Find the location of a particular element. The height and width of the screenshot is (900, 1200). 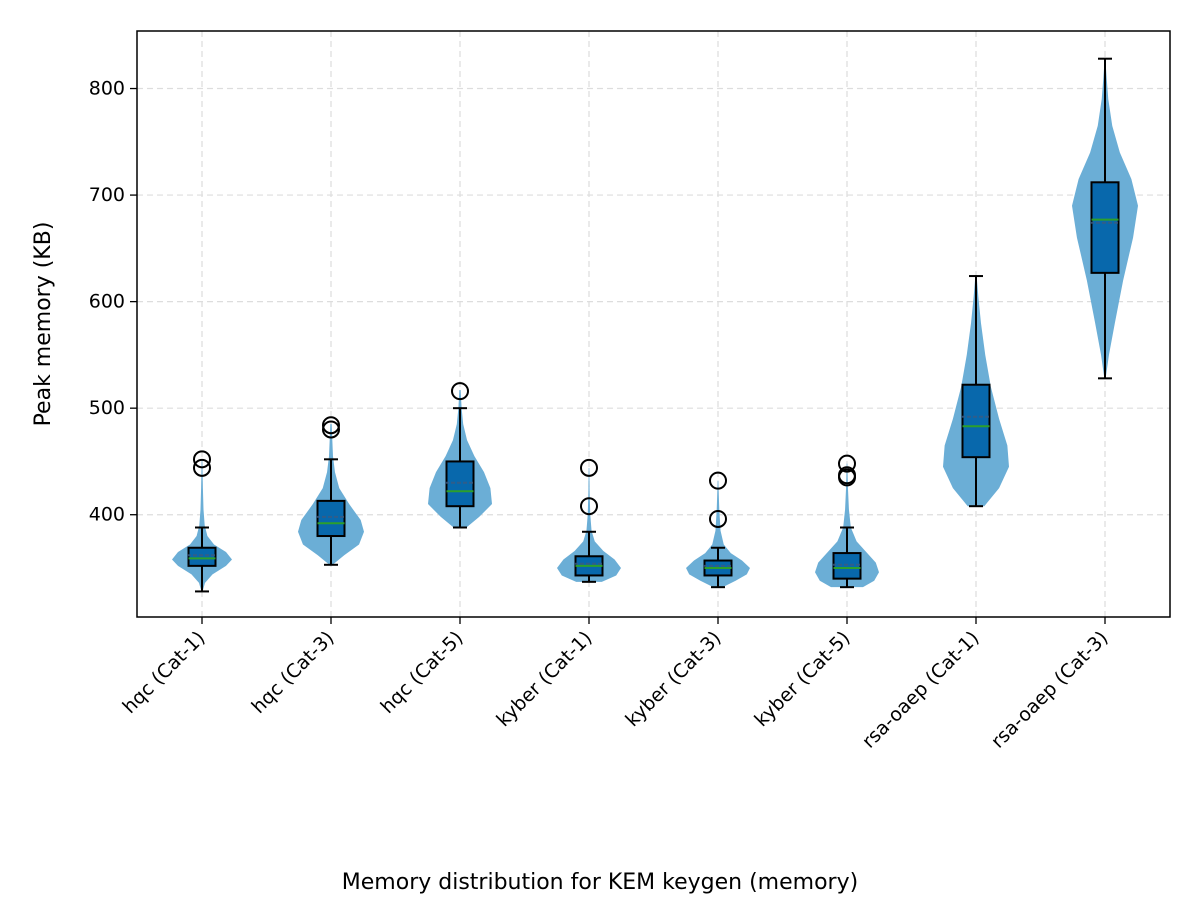

y-axis-ticks: 400 500 600 700 800 is located at coordinates (113, 302).